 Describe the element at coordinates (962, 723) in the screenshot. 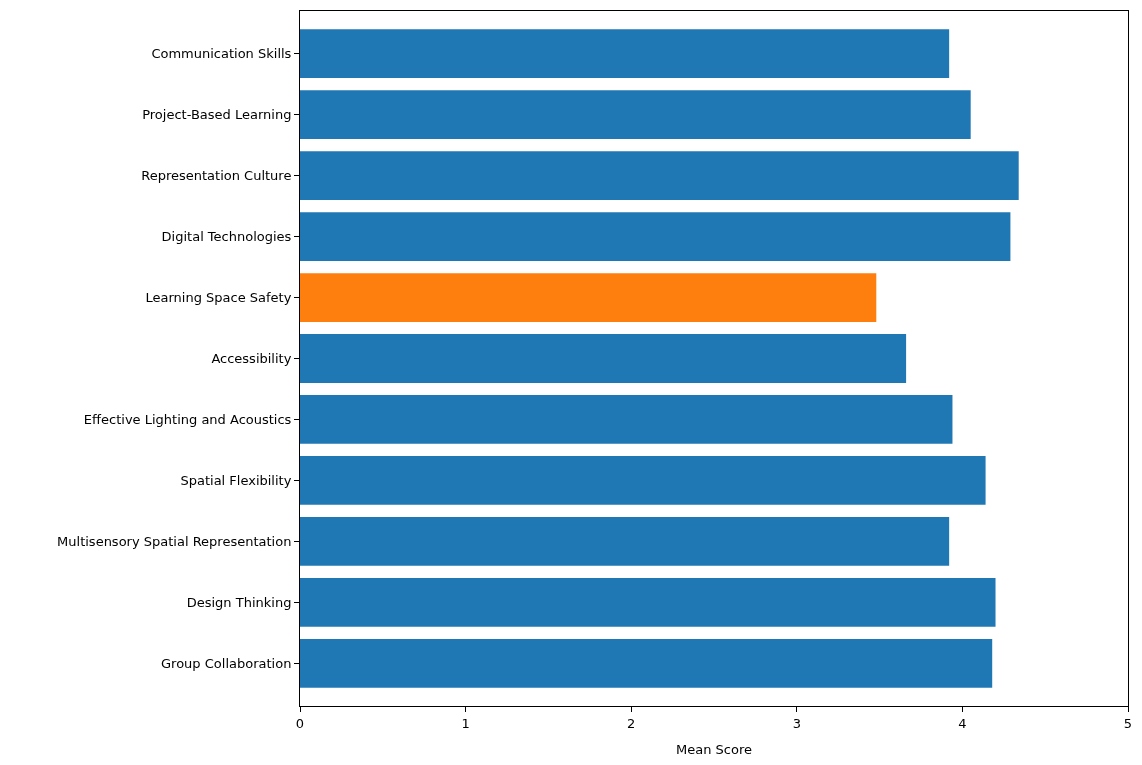

I see `x-tick-label: 4` at that location.